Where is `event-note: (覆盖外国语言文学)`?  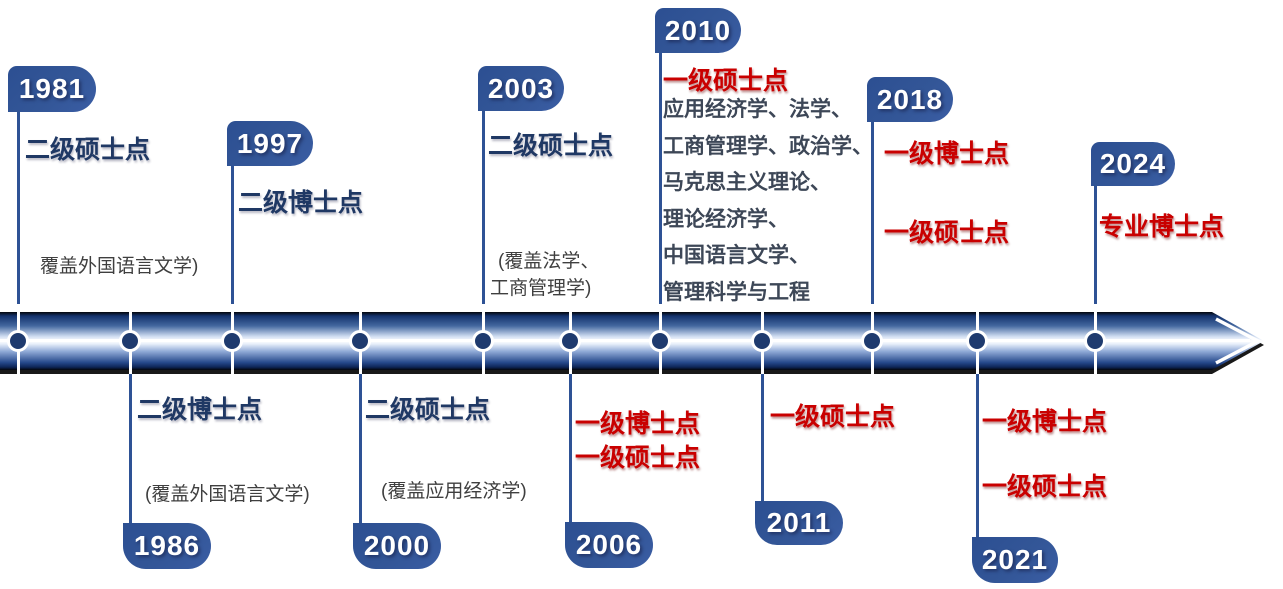 event-note: (覆盖外国语言文学) is located at coordinates (227, 494).